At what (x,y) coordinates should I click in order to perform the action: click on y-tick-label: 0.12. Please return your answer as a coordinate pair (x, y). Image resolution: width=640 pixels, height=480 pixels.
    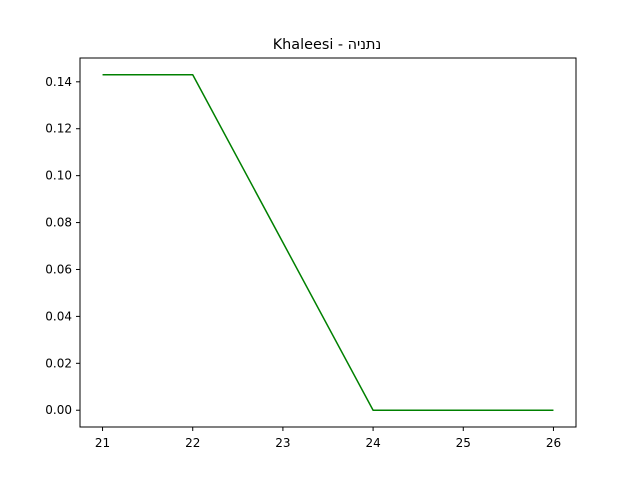
    Looking at the image, I should click on (58, 129).